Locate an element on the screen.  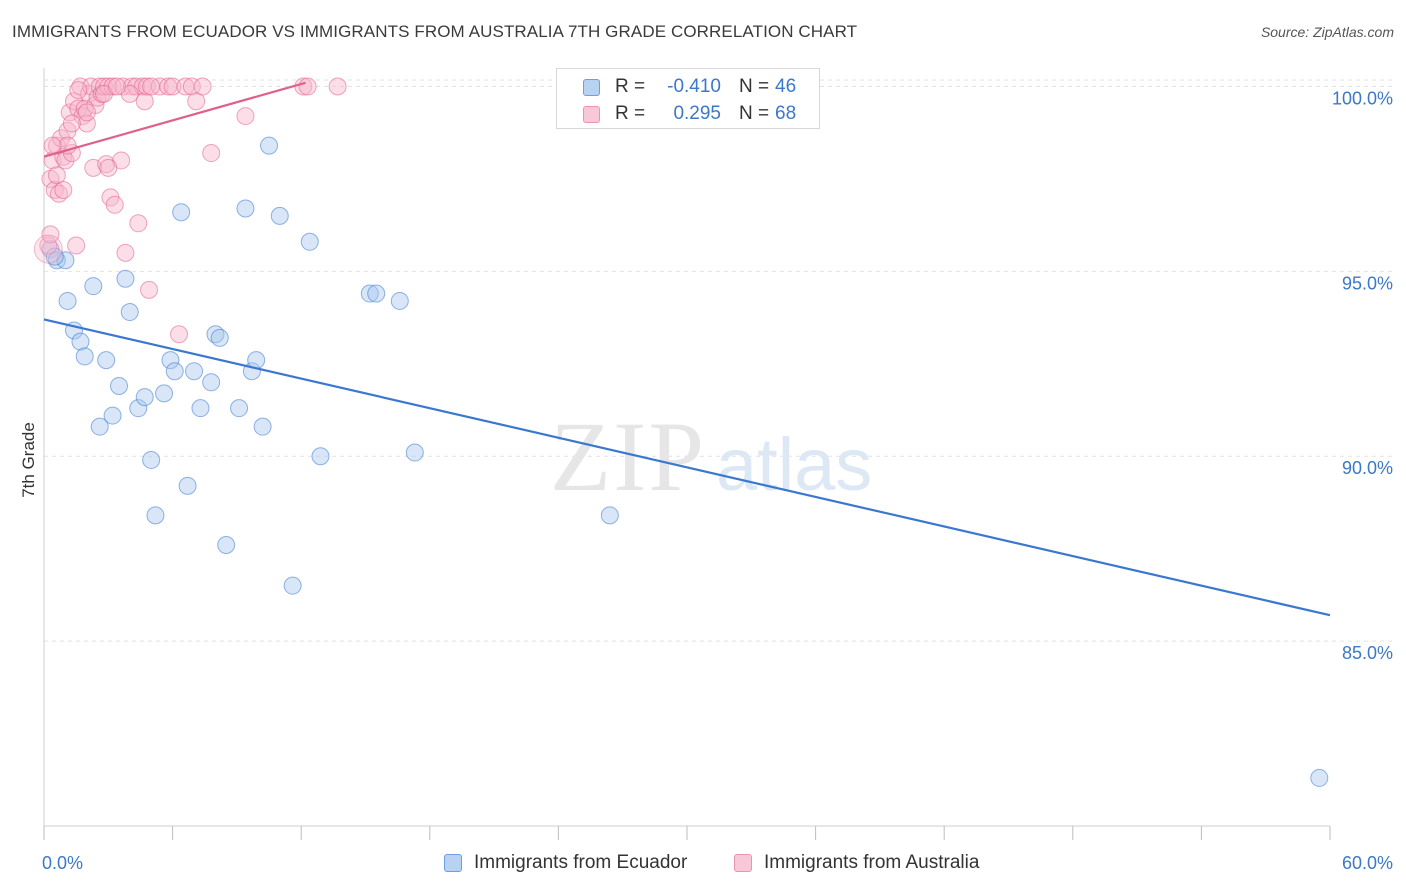
series-label-australia: Immigrants from Australia is located at coordinates (872, 862).